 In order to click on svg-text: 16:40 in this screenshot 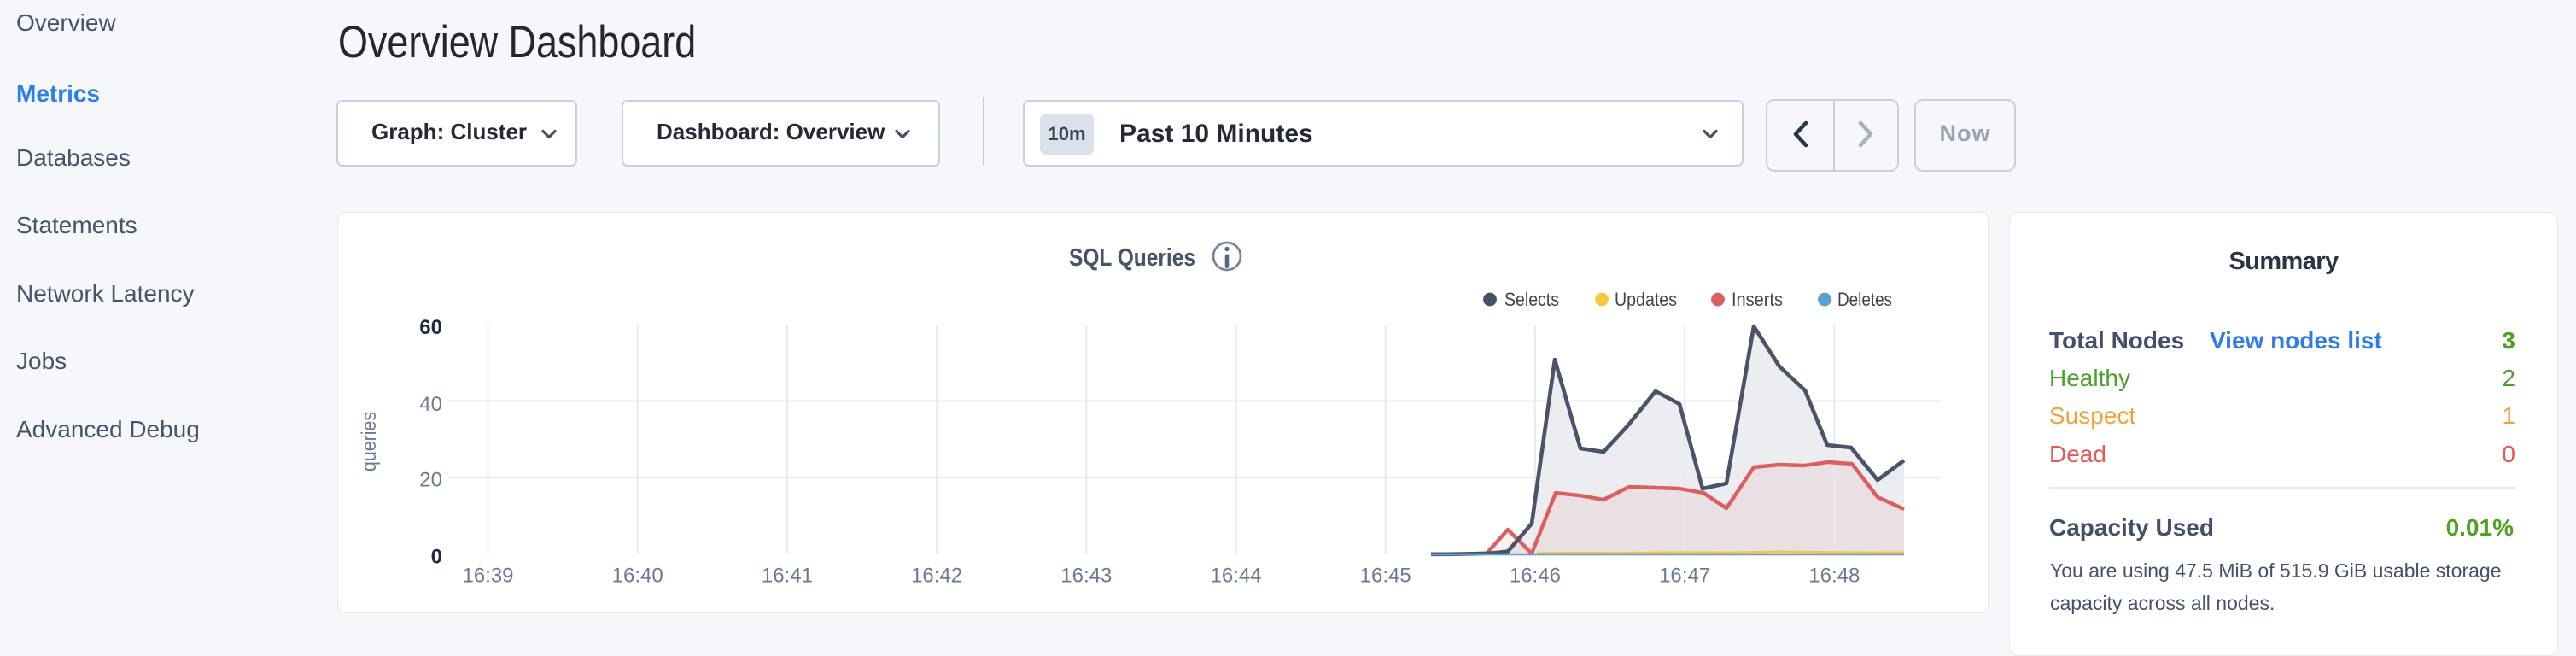, I will do `click(637, 576)`.